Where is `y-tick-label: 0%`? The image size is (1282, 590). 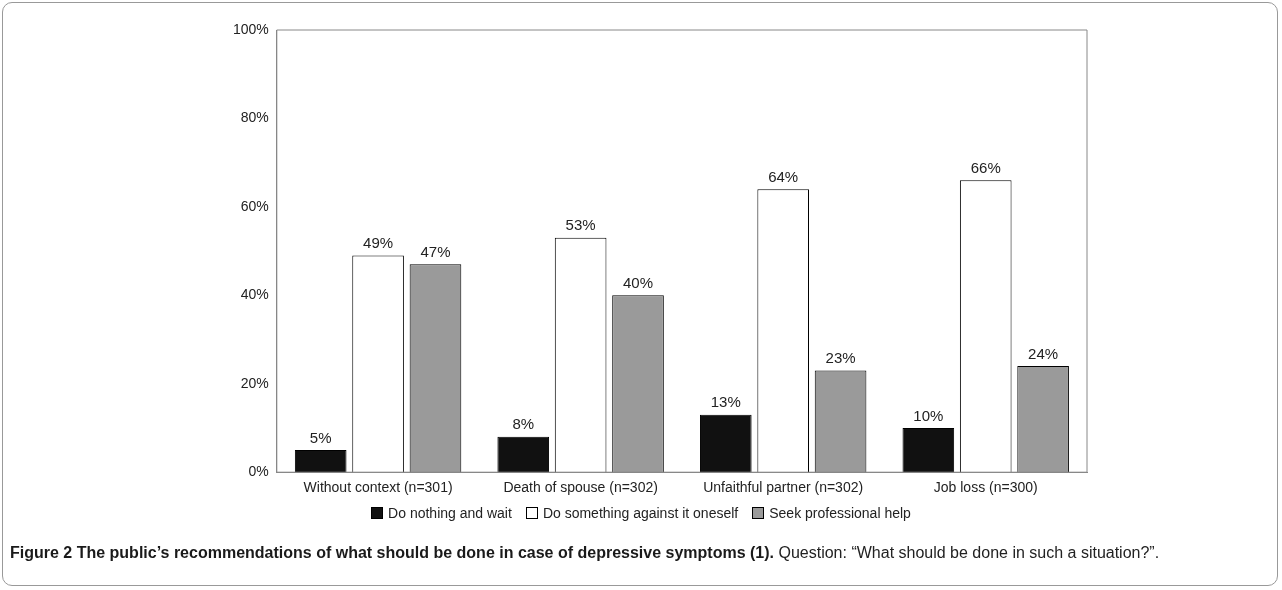 y-tick-label: 0% is located at coordinates (258, 471).